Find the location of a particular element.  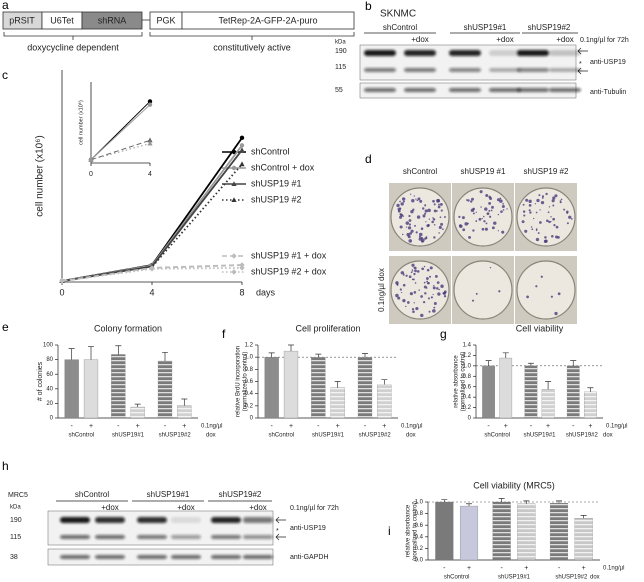

cell-line: SKNMC is located at coordinates (398, 14).